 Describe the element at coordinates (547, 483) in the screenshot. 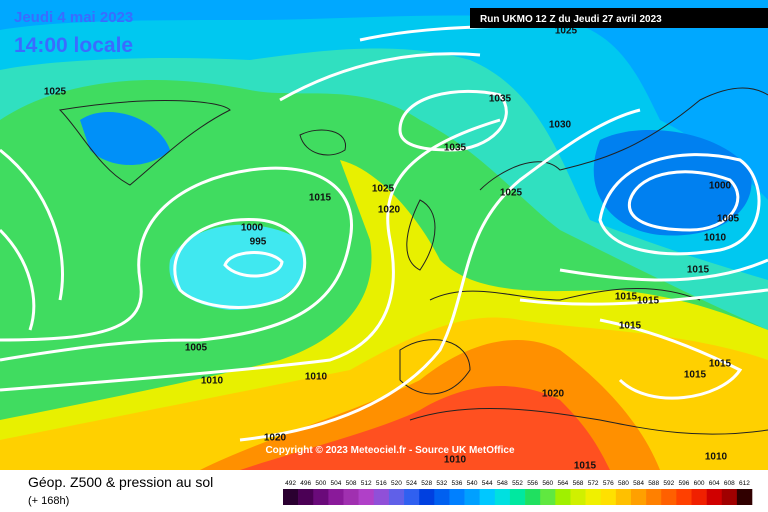

I see `colorbar-label: 560` at that location.